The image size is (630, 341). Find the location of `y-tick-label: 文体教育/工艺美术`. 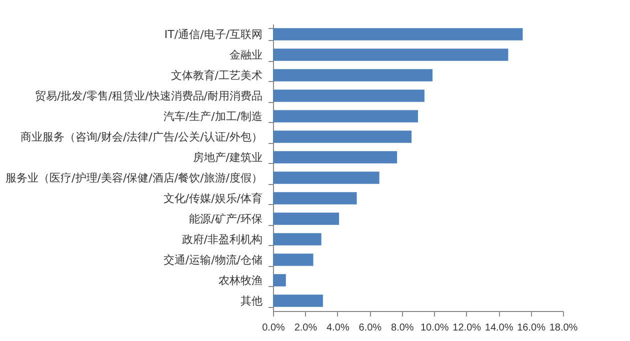

y-tick-label: 文体教育/工艺美术 is located at coordinates (216, 75).